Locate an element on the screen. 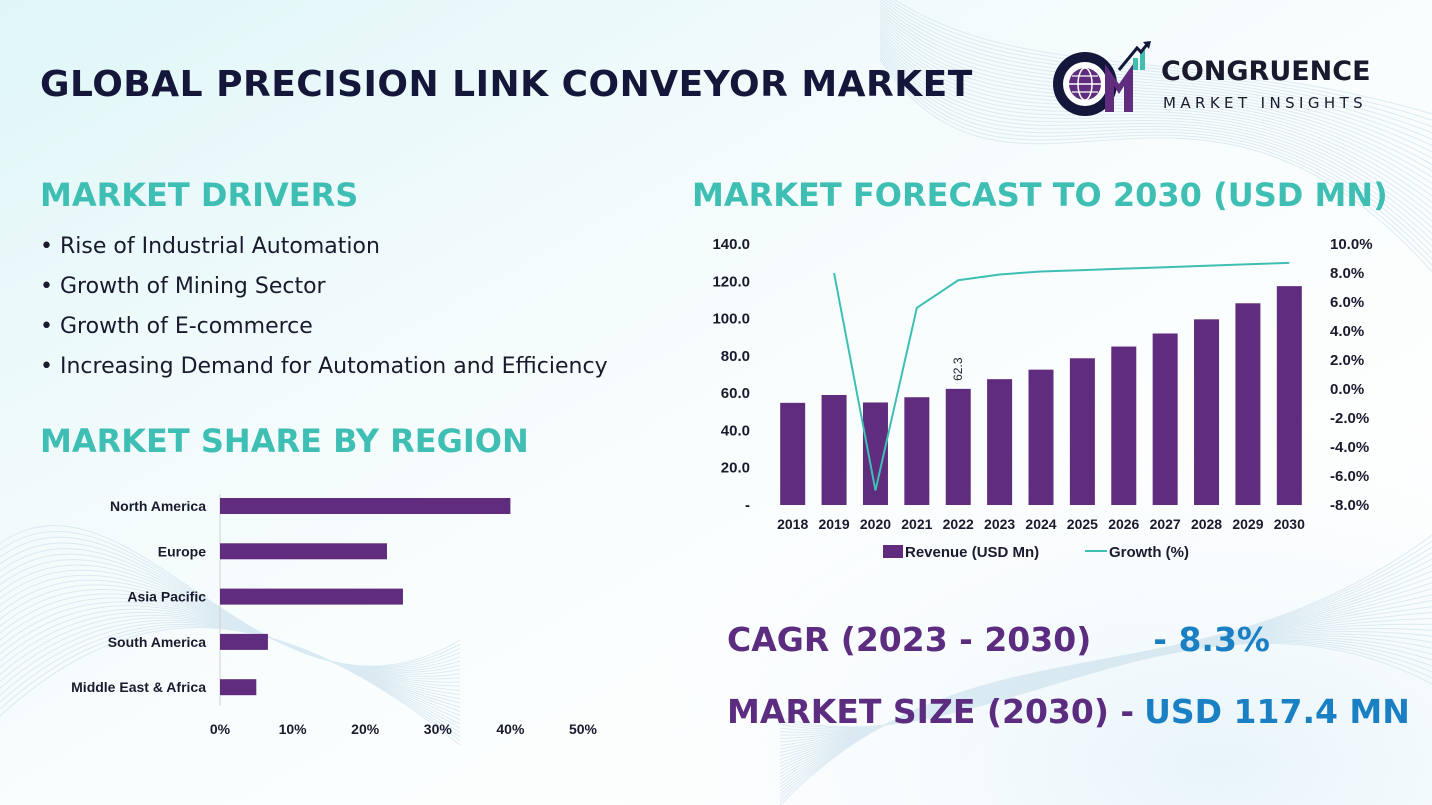  left-y-tick: 80.0 is located at coordinates (735, 356).